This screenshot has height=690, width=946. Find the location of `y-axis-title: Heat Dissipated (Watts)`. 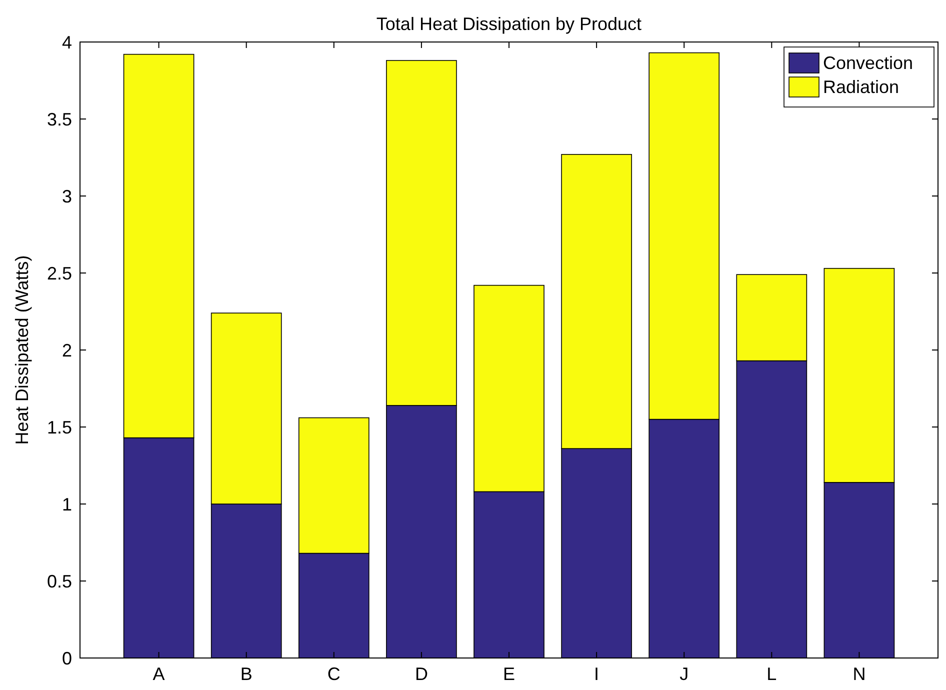

y-axis-title: Heat Dissipated (Watts) is located at coordinates (22, 350).